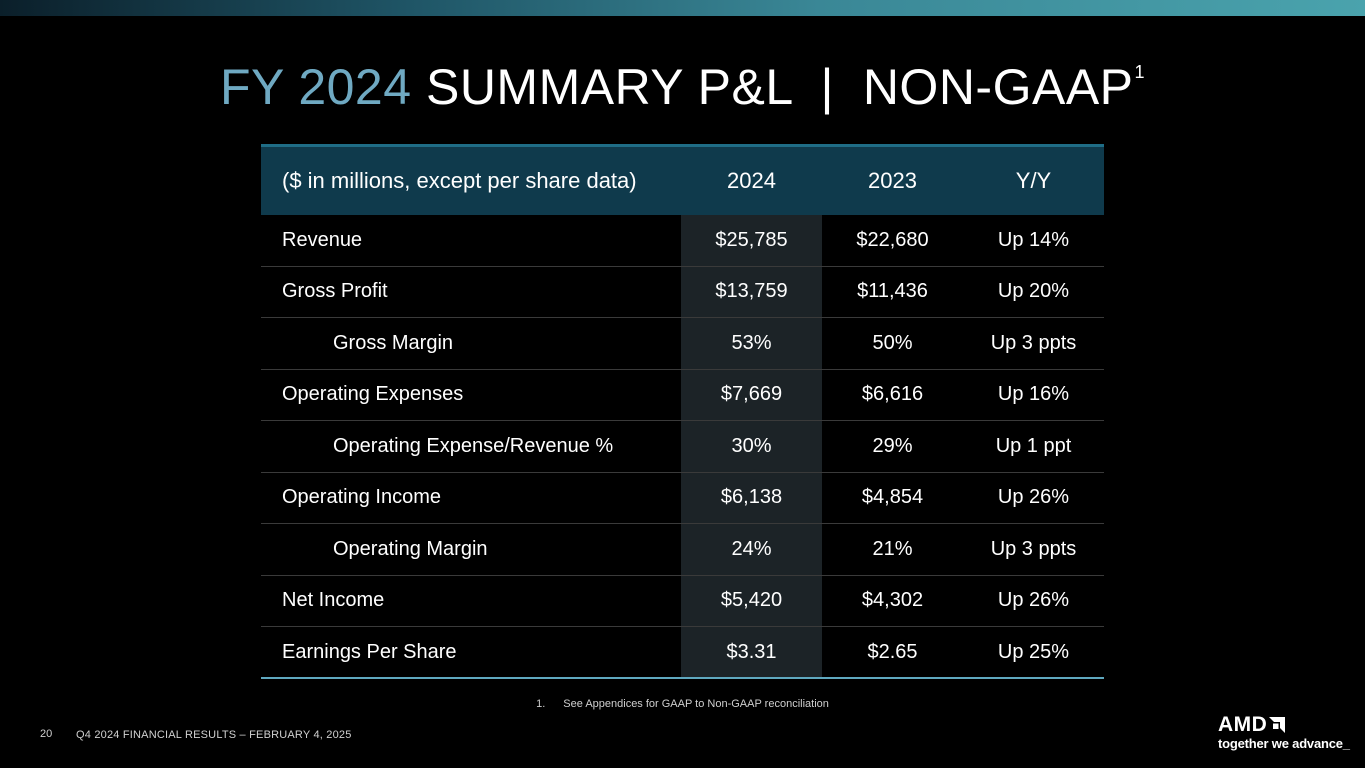 The height and width of the screenshot is (768, 1365). Describe the element at coordinates (892, 179) in the screenshot. I see `header-2023: 2023` at that location.